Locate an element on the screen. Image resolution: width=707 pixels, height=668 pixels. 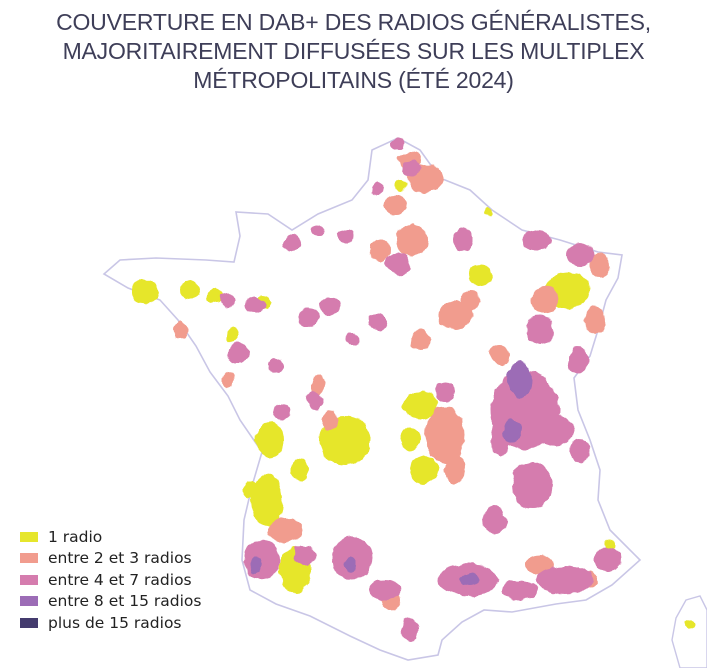
legend-item-8-15-radios: entre 8 et 15 radios is located at coordinates (111, 602).